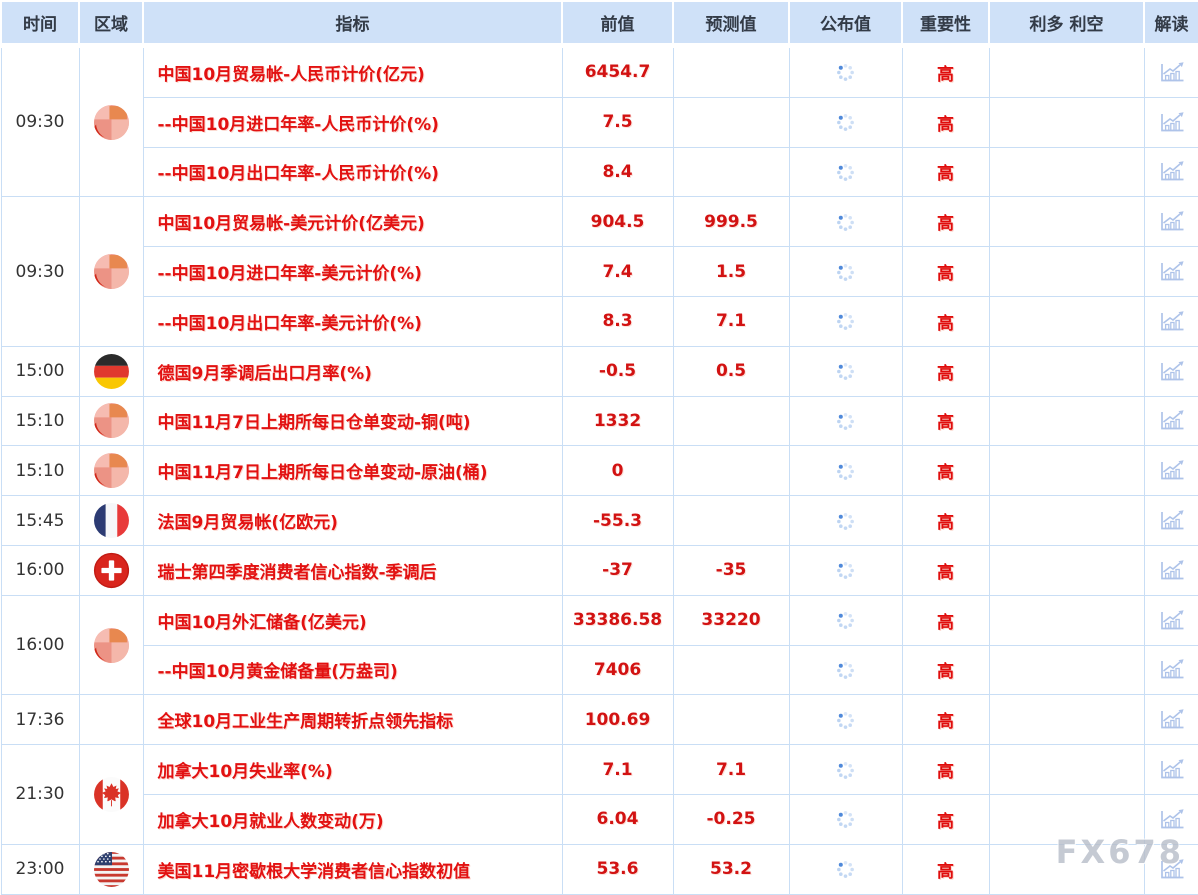 Image resolution: width=1198 pixels, height=895 pixels. I want to click on table-row: --中国10月黄金储备量(万盎司) 7406 高, so click(599, 670).